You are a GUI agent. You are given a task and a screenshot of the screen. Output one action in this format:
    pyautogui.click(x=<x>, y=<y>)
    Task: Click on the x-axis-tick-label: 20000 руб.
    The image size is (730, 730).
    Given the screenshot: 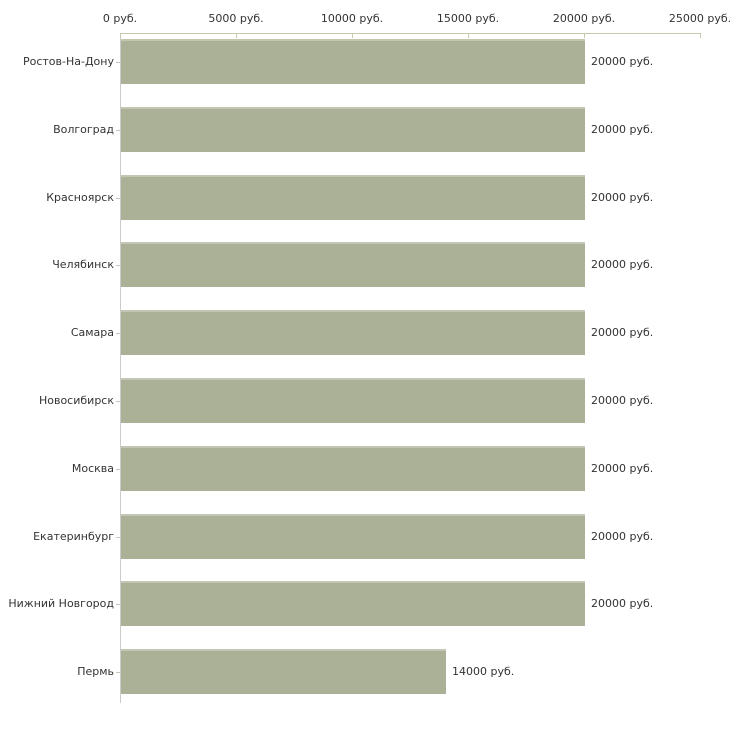 What is the action you would take?
    pyautogui.click(x=584, y=18)
    